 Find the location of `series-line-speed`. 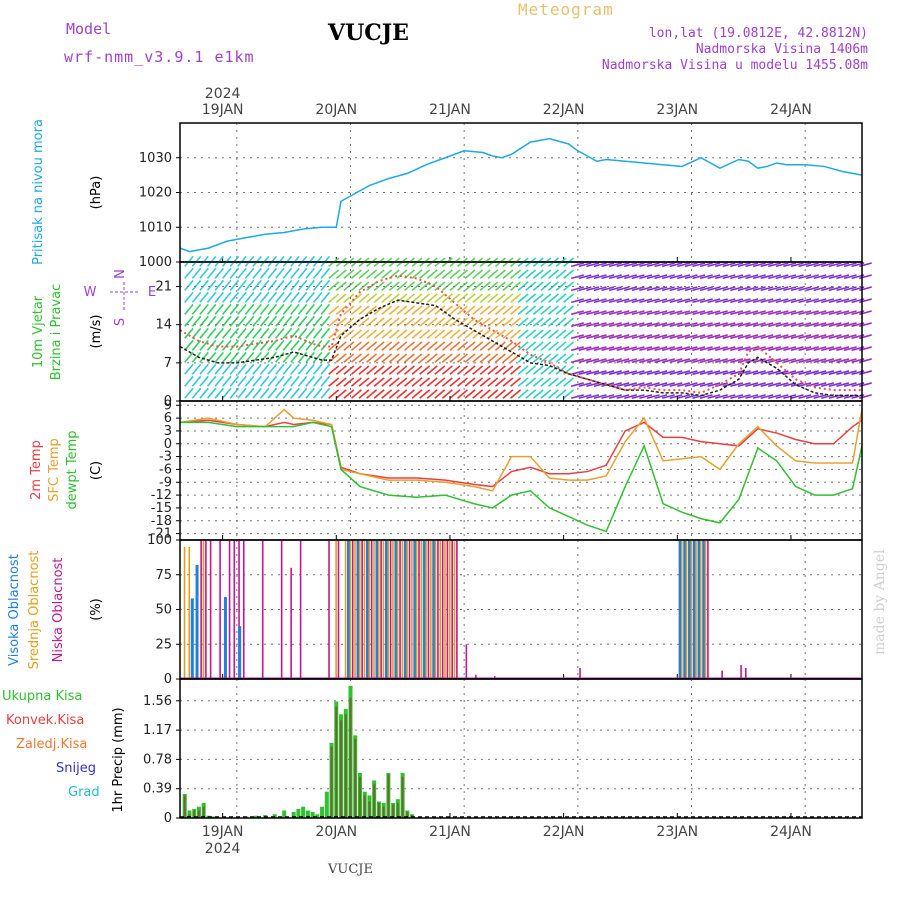

series-line-speed is located at coordinates (520, 348).